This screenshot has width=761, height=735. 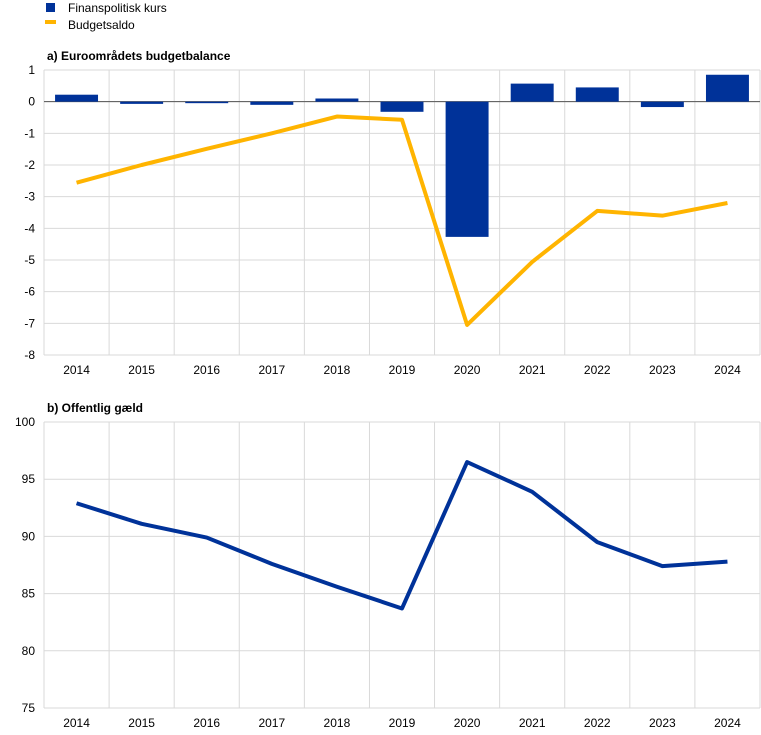 What do you see at coordinates (29, 133) in the screenshot?
I see `y-tick-label: -1` at bounding box center [29, 133].